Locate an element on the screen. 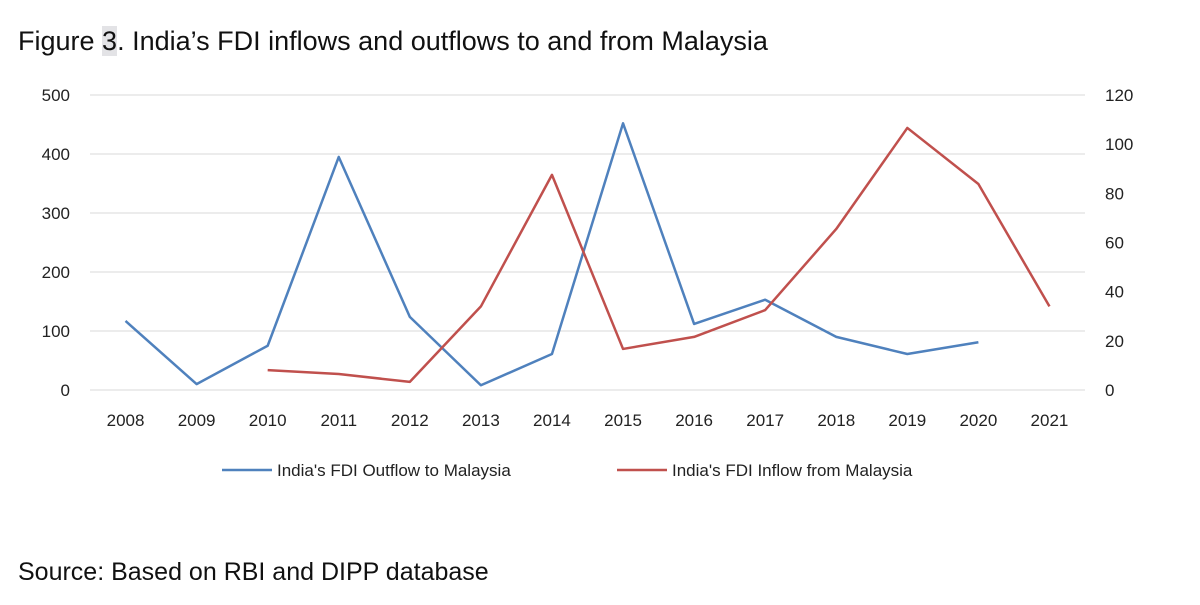 This screenshot has height=605, width=1200. y-left-tick-label: 200 is located at coordinates (56, 272).